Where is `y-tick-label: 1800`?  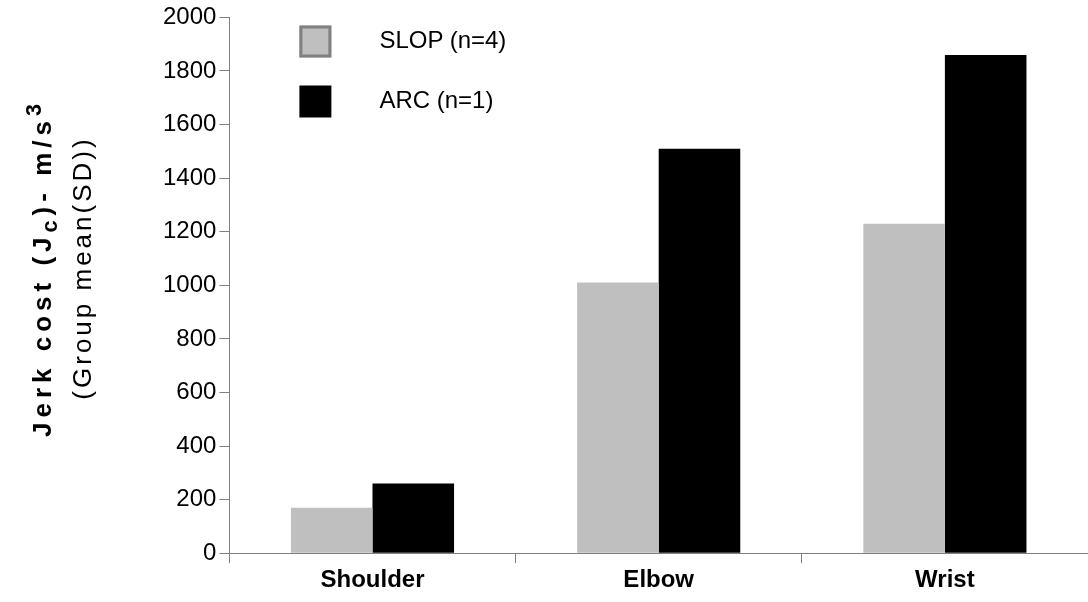
y-tick-label: 1800 is located at coordinates (190, 69).